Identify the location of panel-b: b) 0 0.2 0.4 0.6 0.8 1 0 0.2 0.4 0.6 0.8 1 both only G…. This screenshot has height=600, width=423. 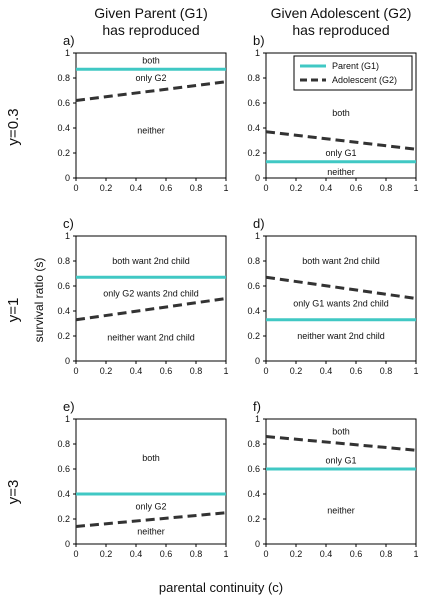
(332, 113).